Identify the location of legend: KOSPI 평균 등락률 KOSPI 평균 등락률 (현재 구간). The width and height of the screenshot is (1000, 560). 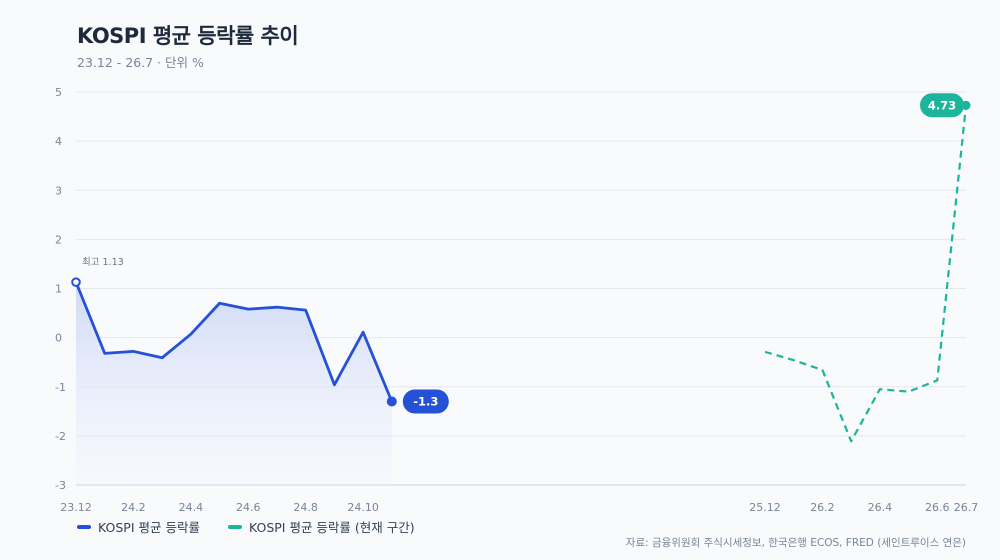
(246, 526).